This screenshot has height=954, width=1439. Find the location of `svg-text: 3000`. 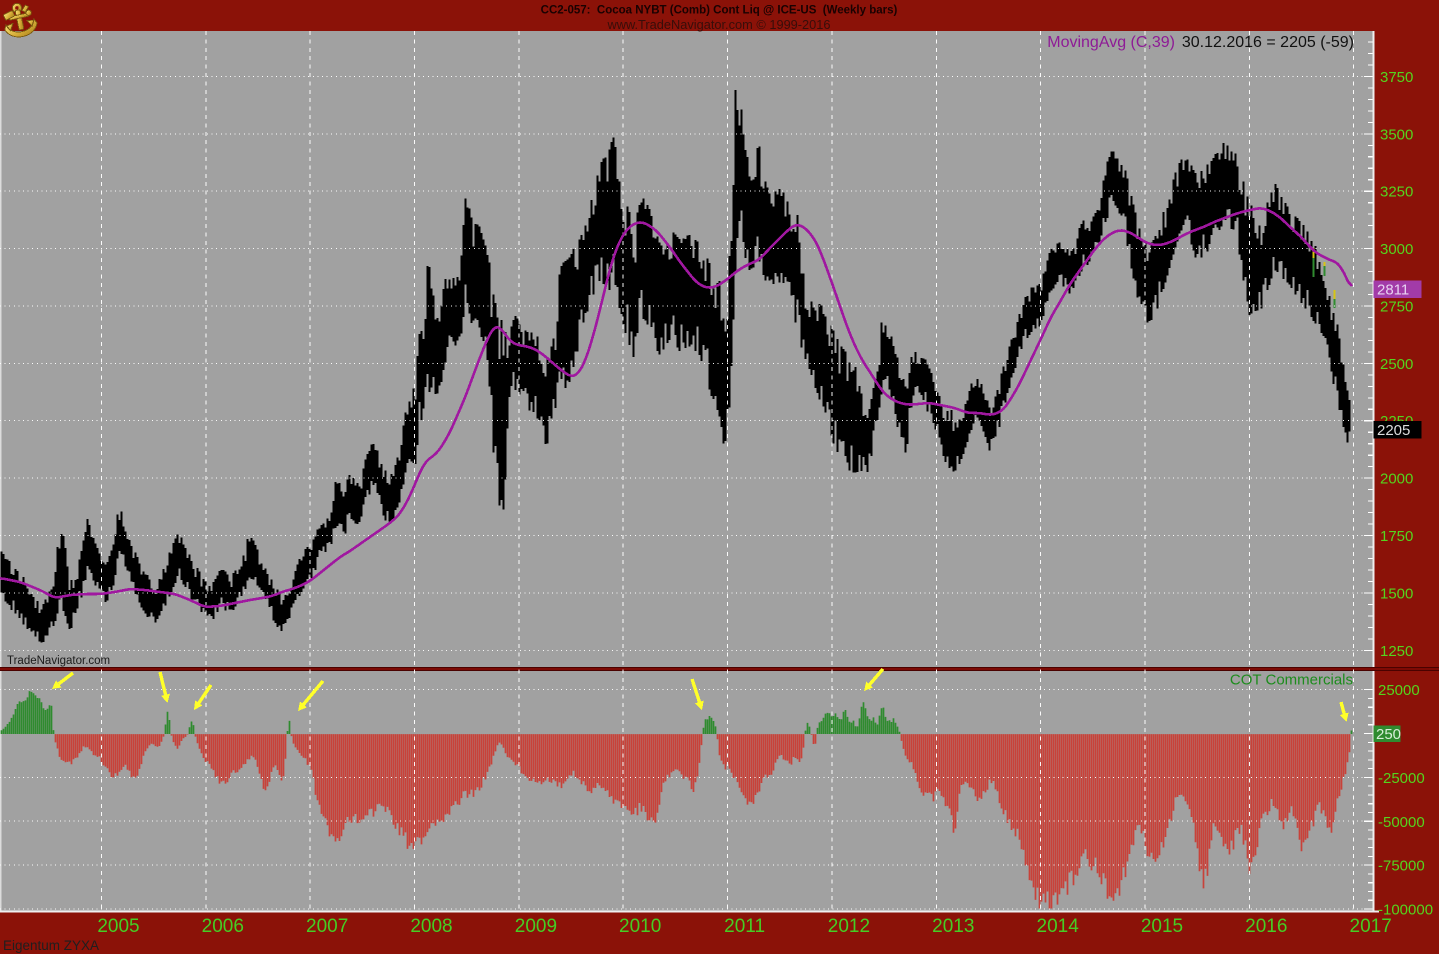

svg-text: 3000 is located at coordinates (1396, 249).